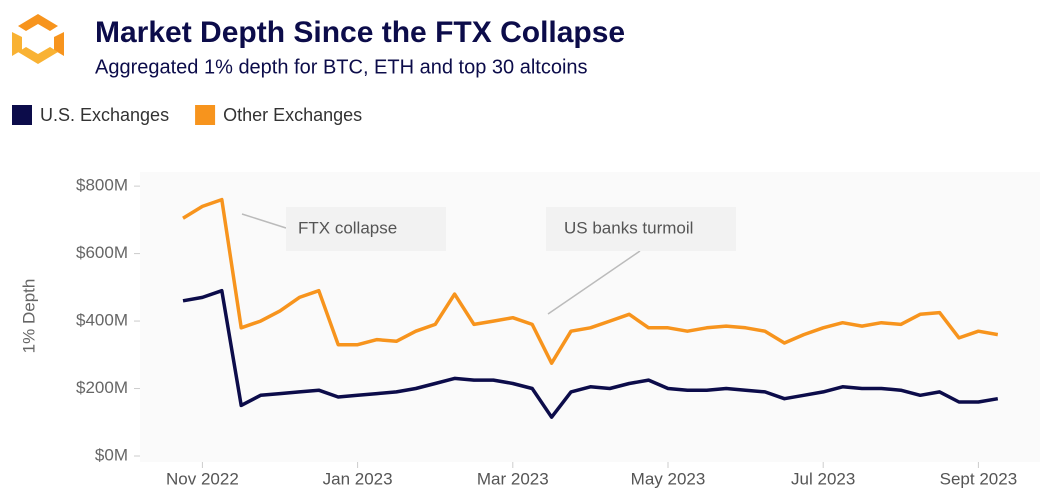 The image size is (1062, 500). Describe the element at coordinates (104, 115) in the screenshot. I see `legend-label: U.S. Exchanges` at that location.